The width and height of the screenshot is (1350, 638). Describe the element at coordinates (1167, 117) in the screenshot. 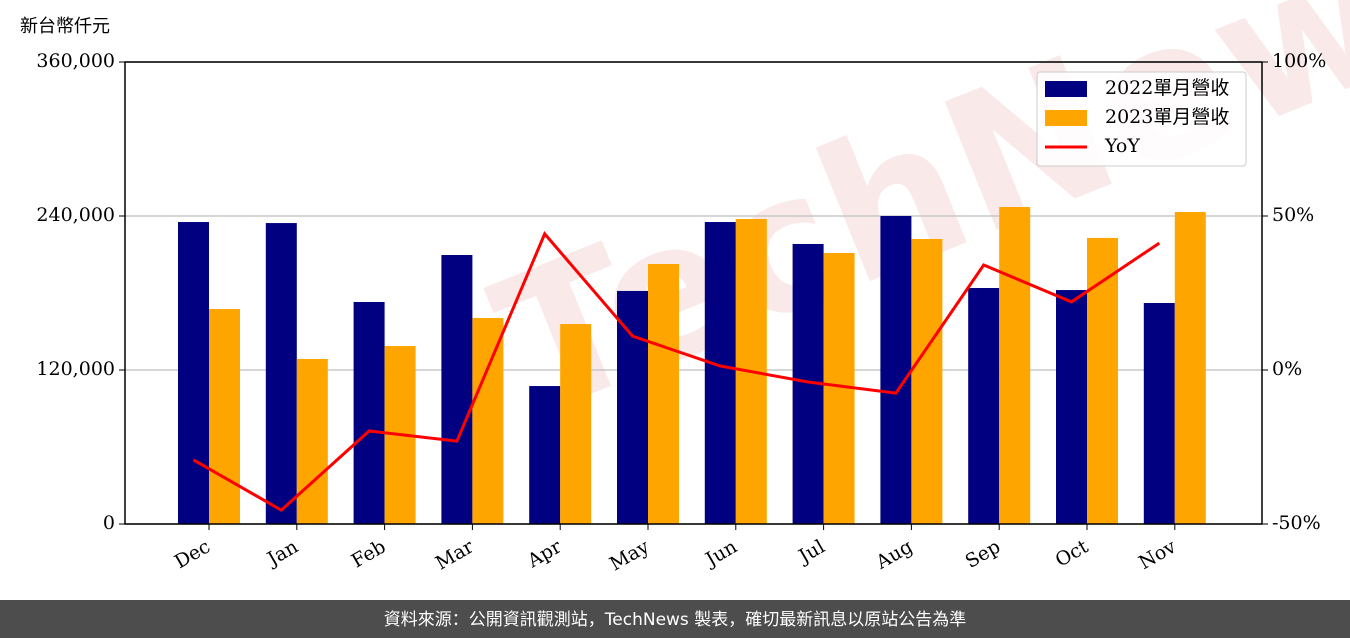

I see `legend-label: 2023單月營收` at that location.